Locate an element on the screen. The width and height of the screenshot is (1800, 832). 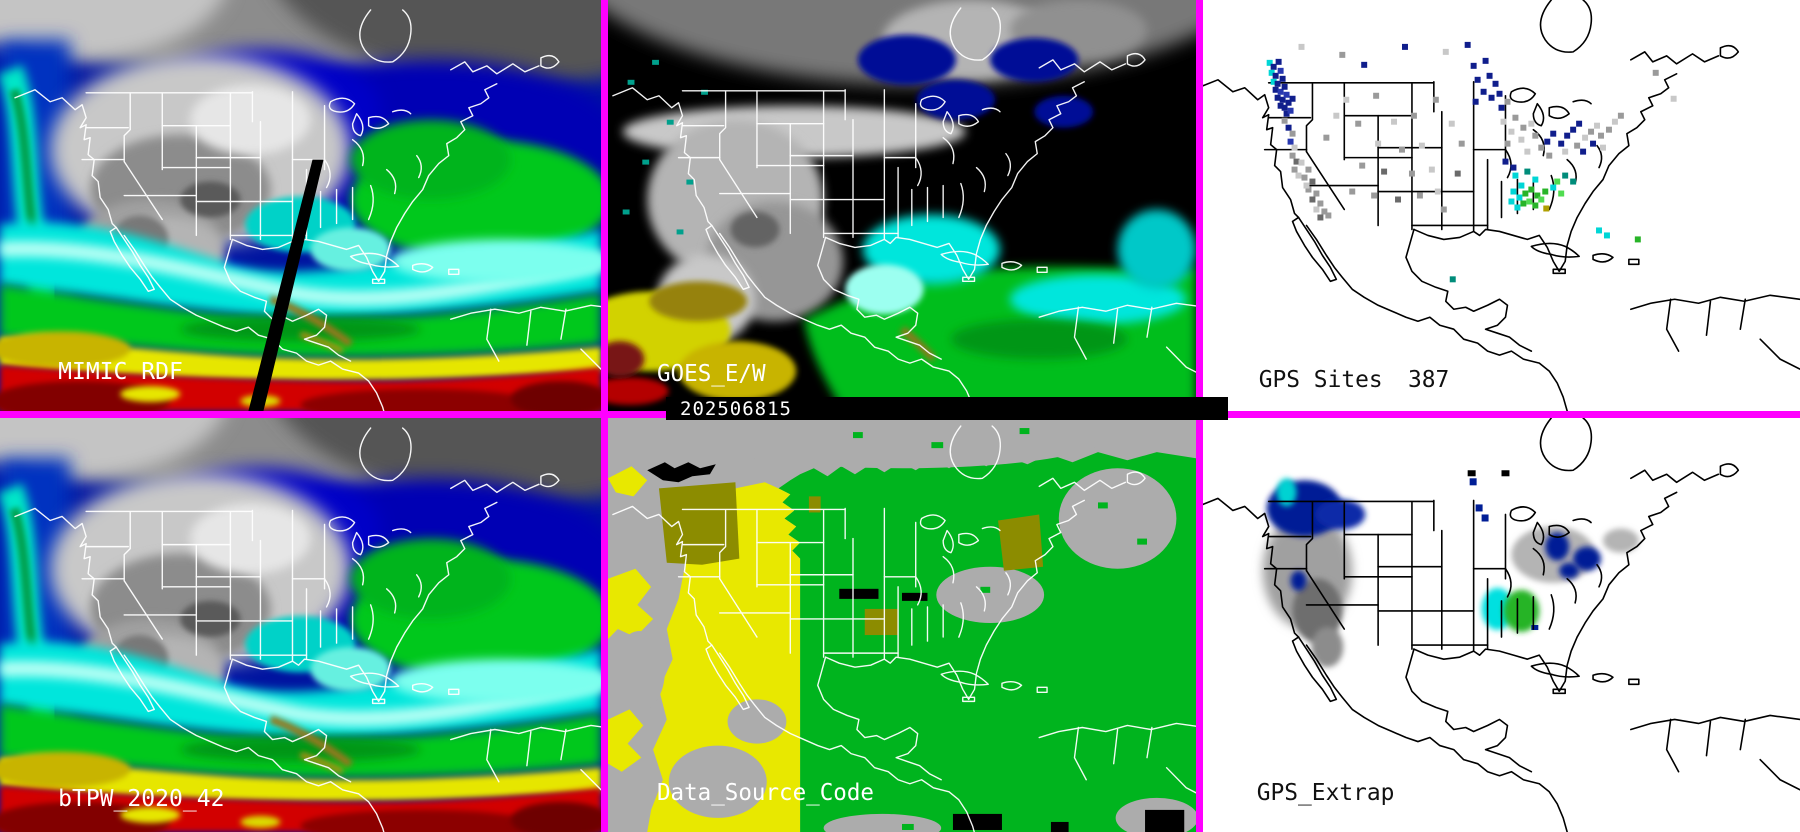
panel-label-goes: GOES_E/W is located at coordinates (711, 374).